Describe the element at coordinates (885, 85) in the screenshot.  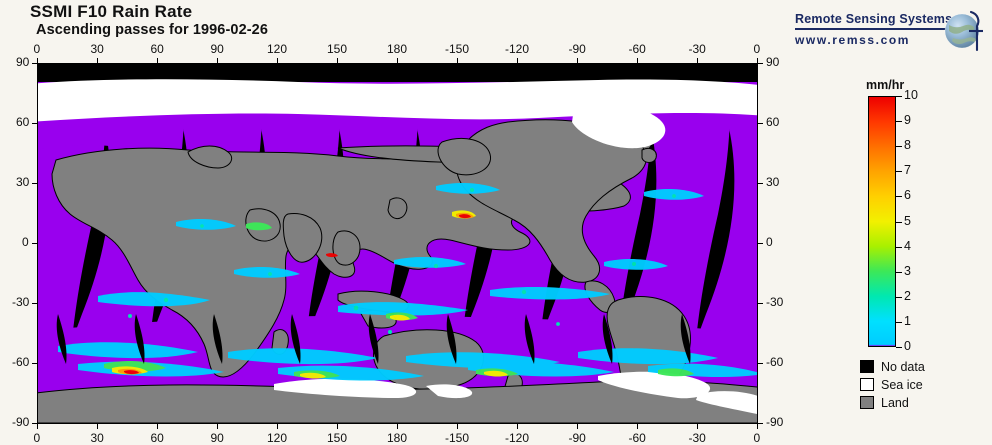
I see `colorbar-unit-label: mm/hr` at that location.